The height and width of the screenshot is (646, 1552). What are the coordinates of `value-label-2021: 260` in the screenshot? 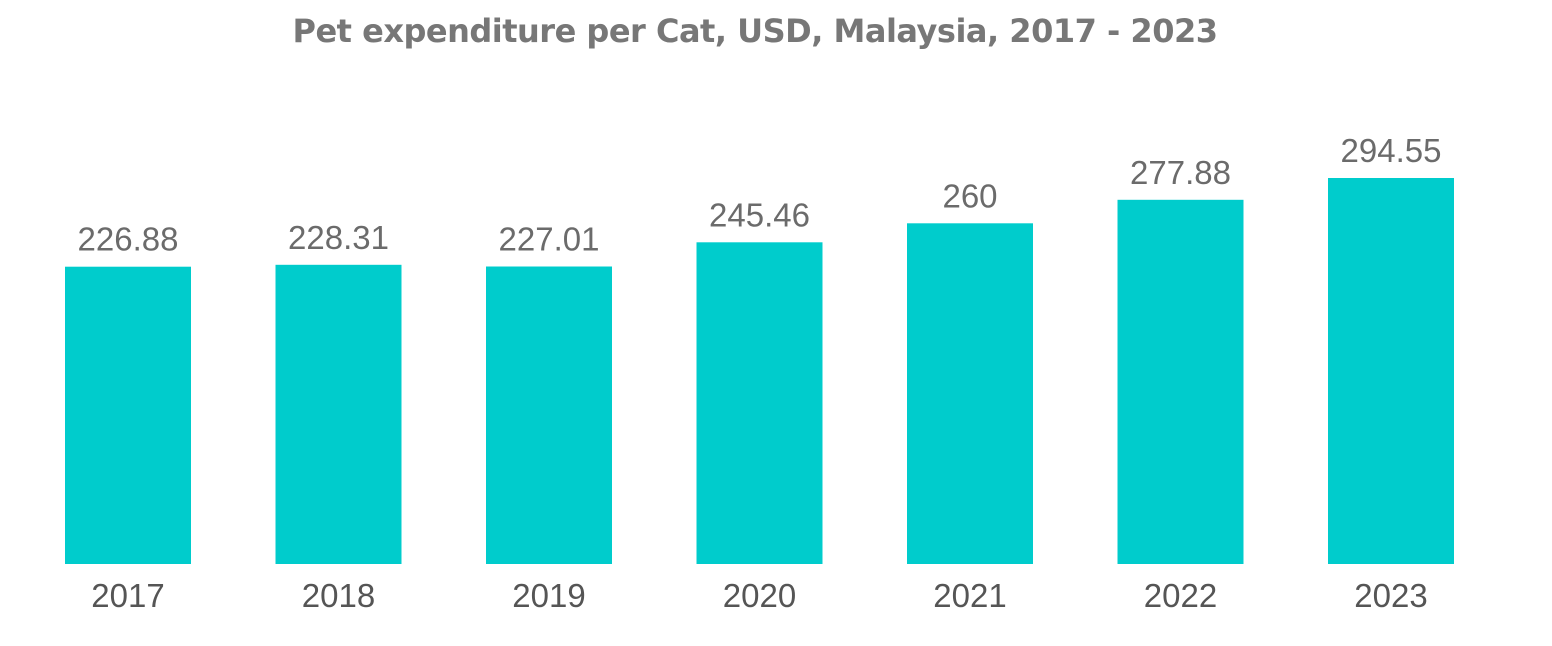 It's located at (969, 195).